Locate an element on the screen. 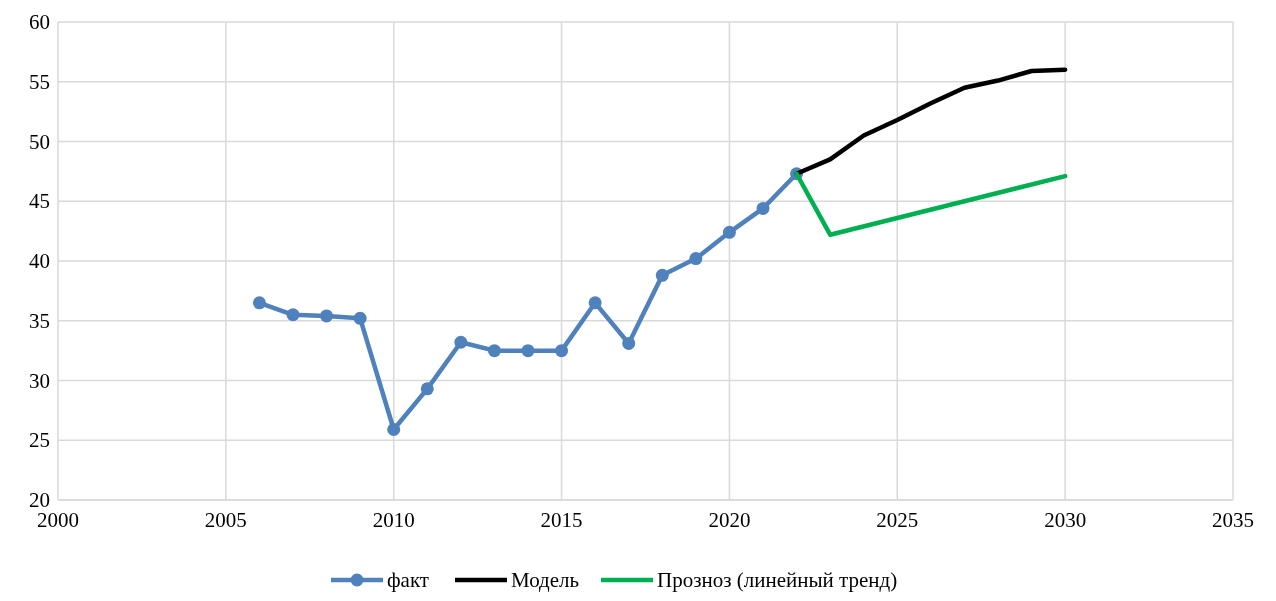 The image size is (1276, 601). y-tick-label: 35 is located at coordinates (39, 320).